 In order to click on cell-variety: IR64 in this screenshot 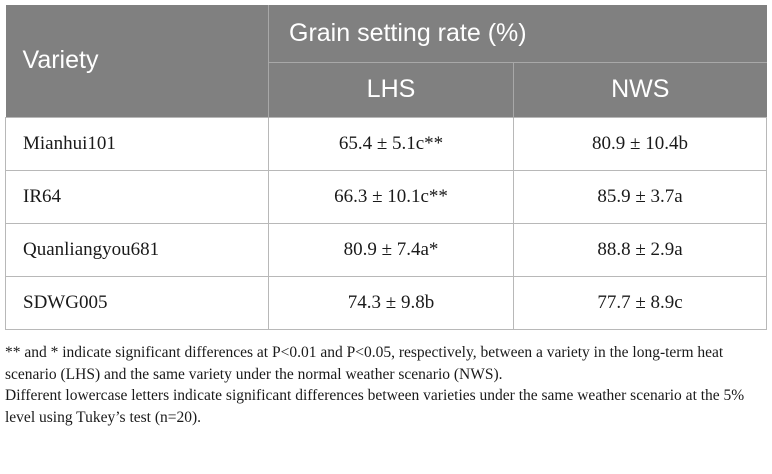, I will do `click(137, 196)`.